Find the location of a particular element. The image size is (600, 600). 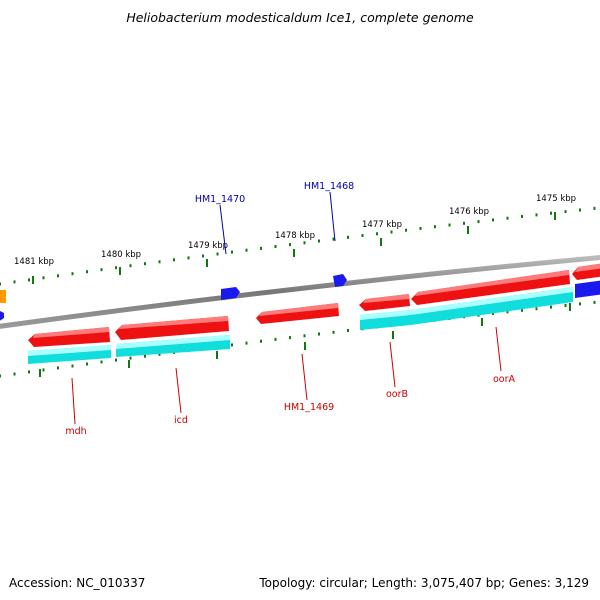

gene-label-oorB: oorB is located at coordinates (397, 394).